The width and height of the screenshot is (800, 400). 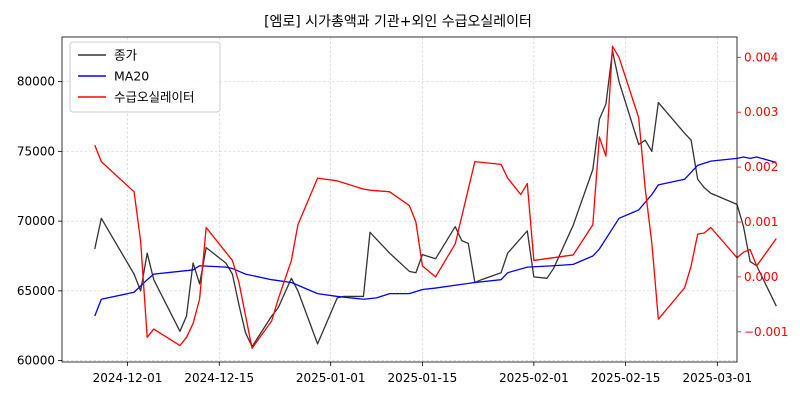 I want to click on legend-label: 수급오실레이터, so click(x=154, y=97).